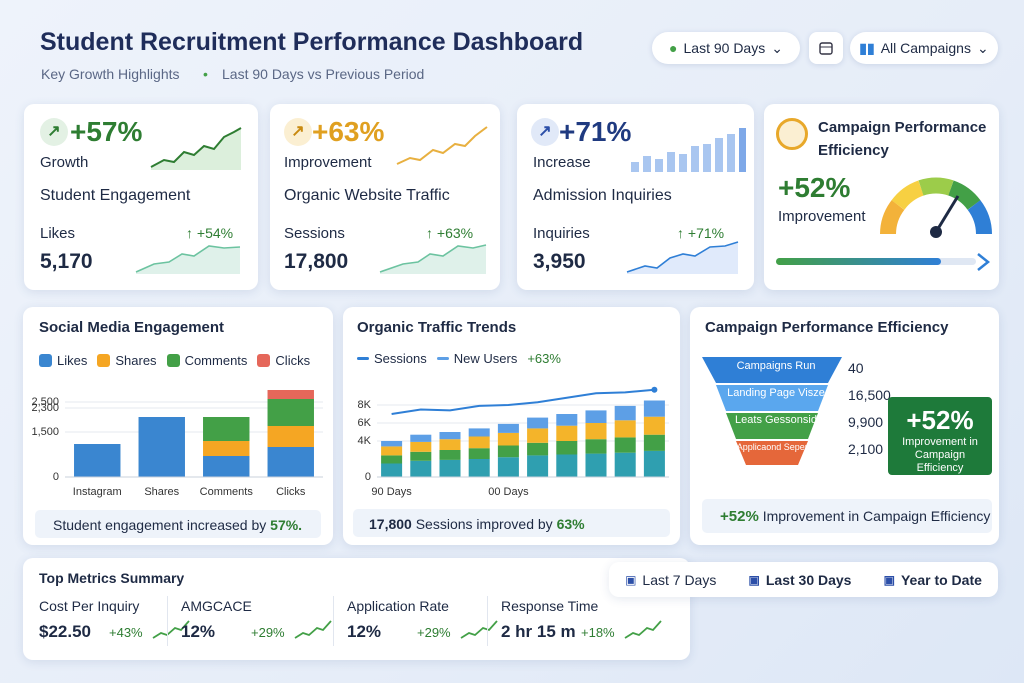  What do you see at coordinates (65, 631) in the screenshot?
I see `metric-value: $22.50` at bounding box center [65, 631].